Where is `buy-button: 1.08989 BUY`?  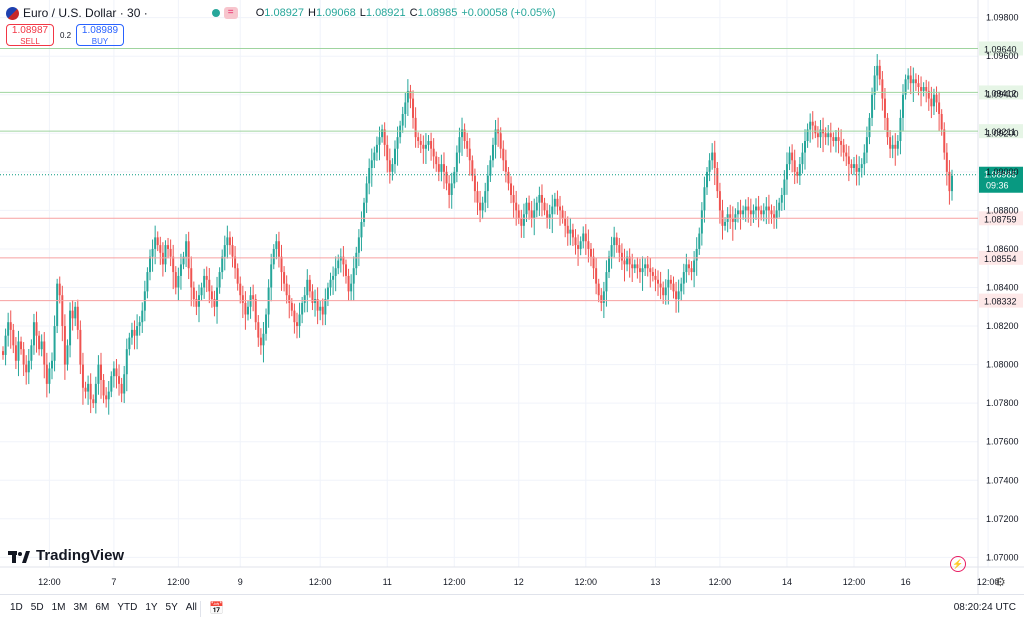
buy-button: 1.08989 BUY is located at coordinates (100, 35).